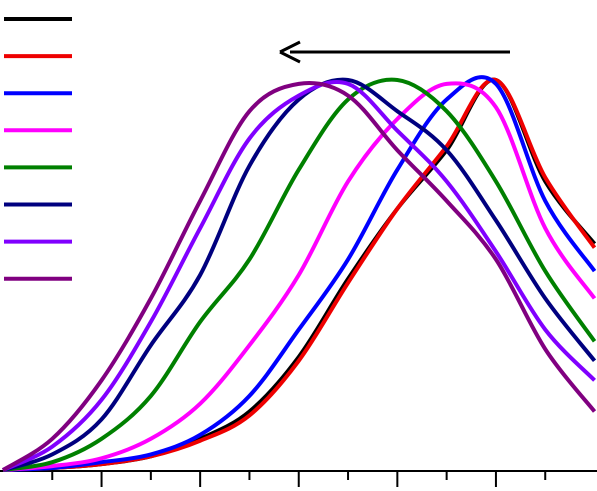 This screenshot has height=491, width=597. What do you see at coordinates (290, 52) in the screenshot?
I see `arrow-head` at bounding box center [290, 52].